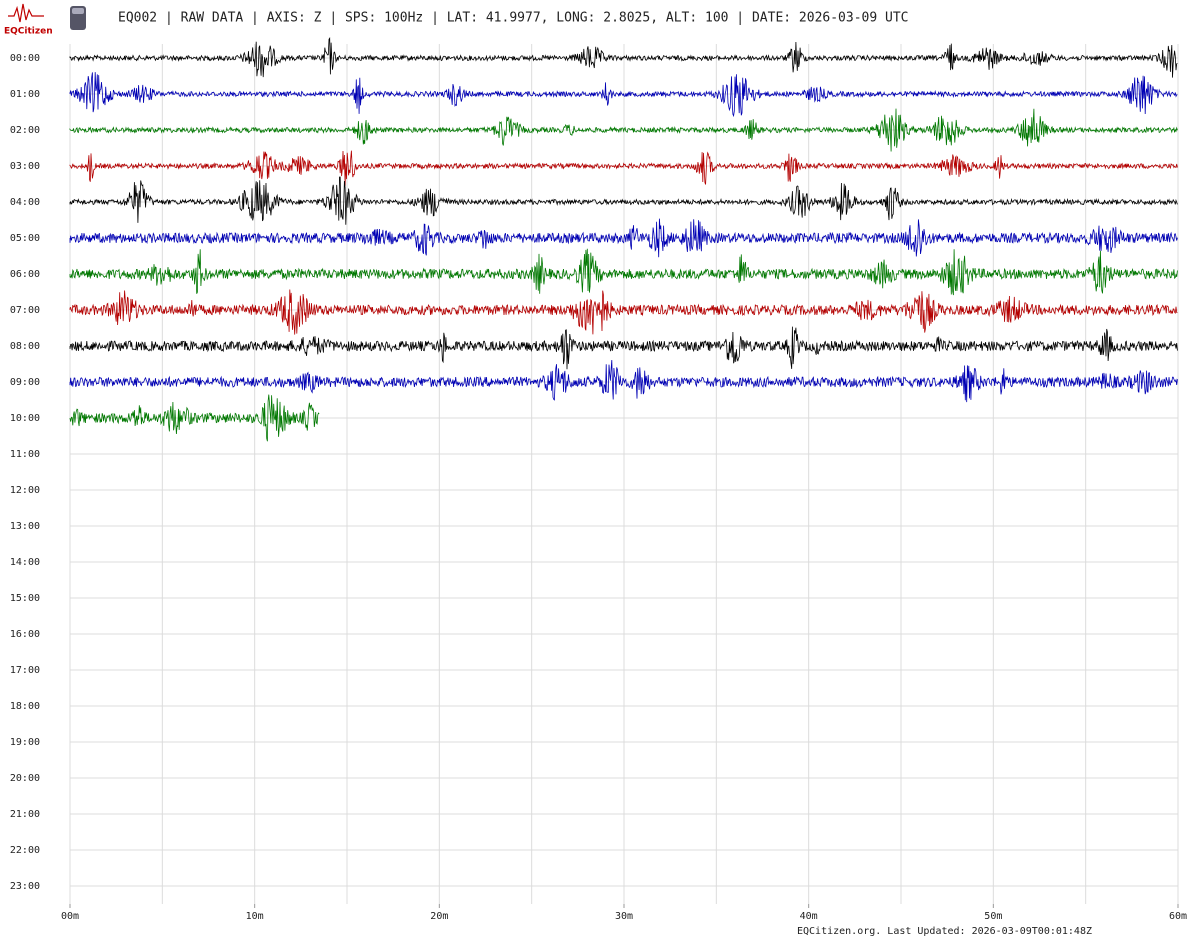 The height and width of the screenshot is (940, 1200). What do you see at coordinates (25, 886) in the screenshot?
I see `row-label: 23:00` at bounding box center [25, 886].